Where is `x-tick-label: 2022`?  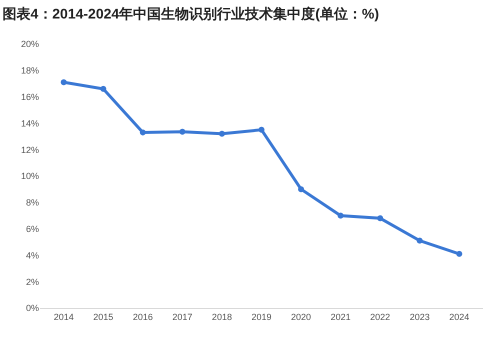 x-tick-label: 2022 is located at coordinates (380, 317).